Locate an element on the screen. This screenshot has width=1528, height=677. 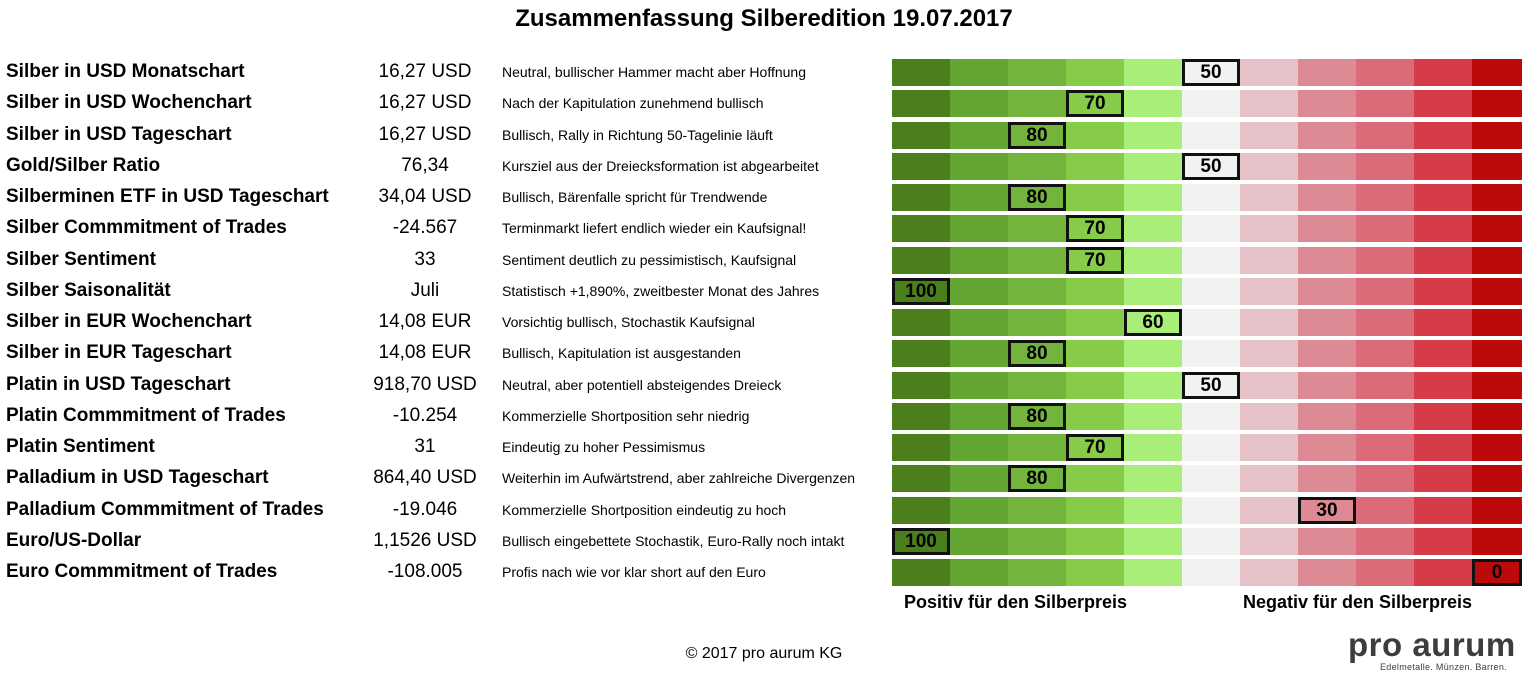
pro-aurum-logo: pro aurum Edelmetalle. Münzen. Barren. is located at coordinates (1435, 649).